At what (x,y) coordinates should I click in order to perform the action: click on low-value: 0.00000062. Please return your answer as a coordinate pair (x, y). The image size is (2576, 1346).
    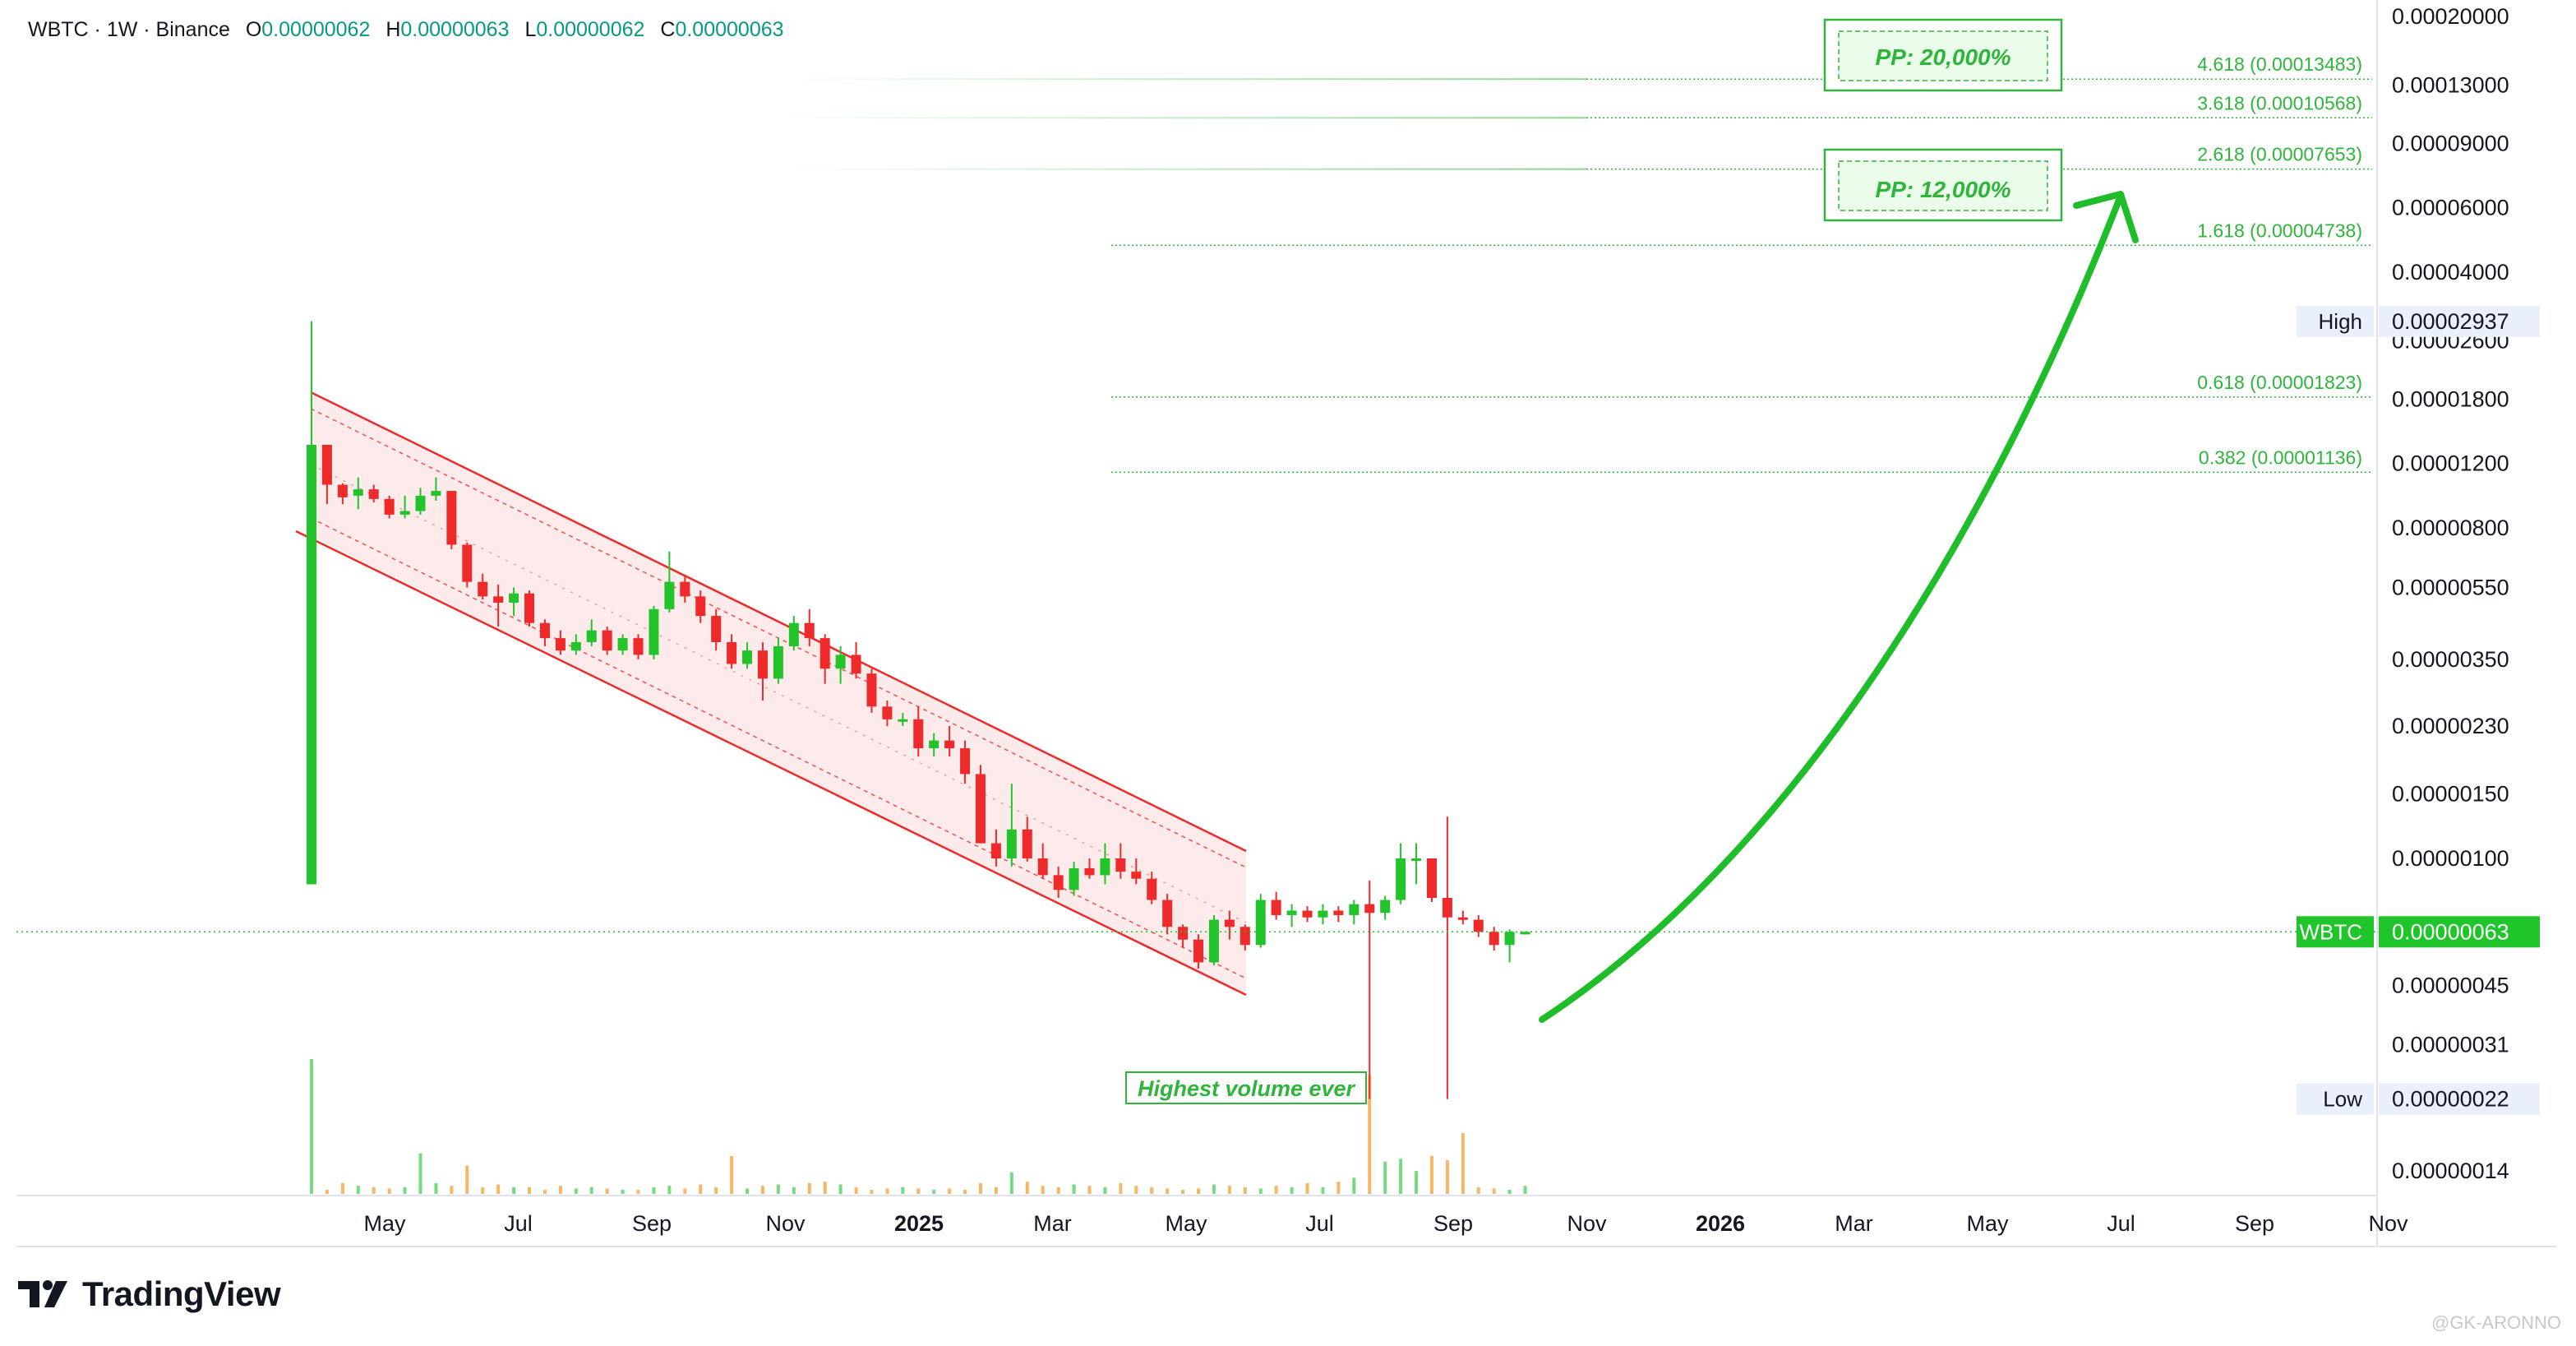
    Looking at the image, I should click on (590, 29).